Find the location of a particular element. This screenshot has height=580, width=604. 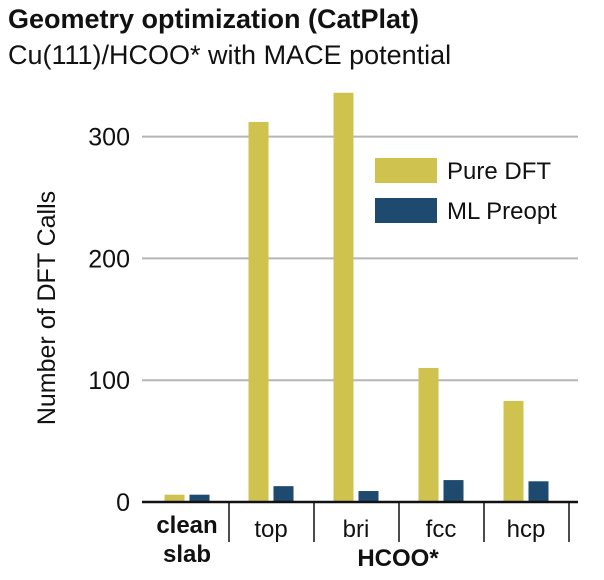

y-tick-label: 0 is located at coordinates (123, 503).